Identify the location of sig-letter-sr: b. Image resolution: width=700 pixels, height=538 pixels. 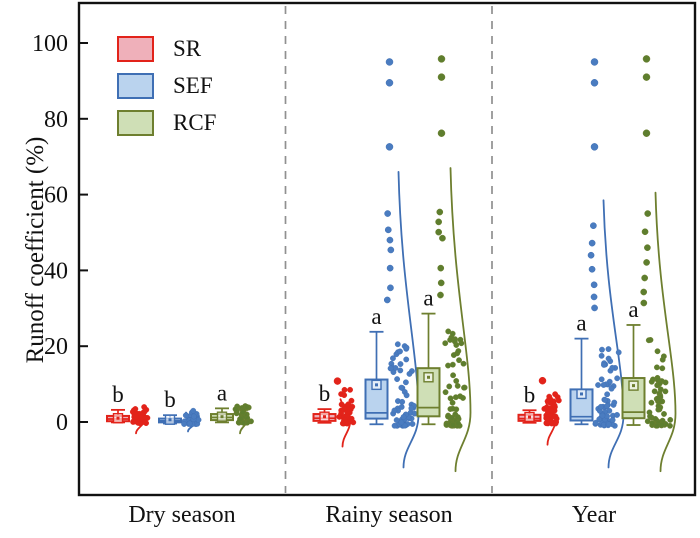
(325, 393).